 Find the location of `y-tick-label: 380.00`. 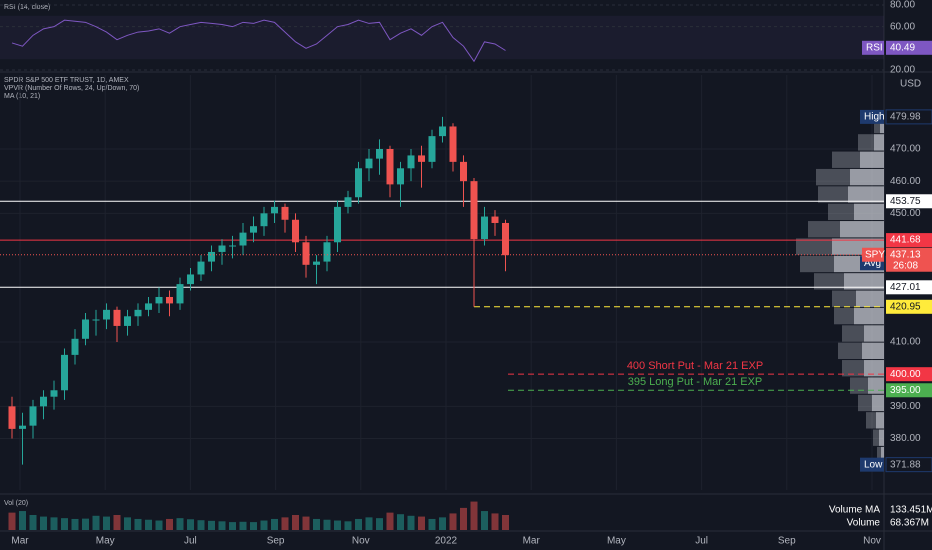

y-tick-label: 380.00 is located at coordinates (905, 438).